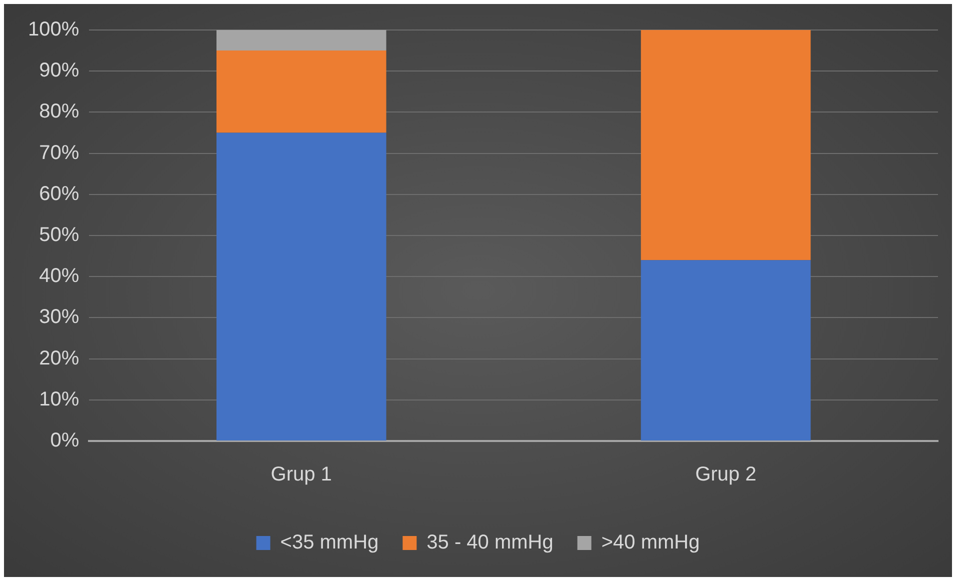 Image resolution: width=956 pixels, height=581 pixels. What do you see at coordinates (59, 317) in the screenshot?
I see `y-tick-label: 30%` at bounding box center [59, 317].